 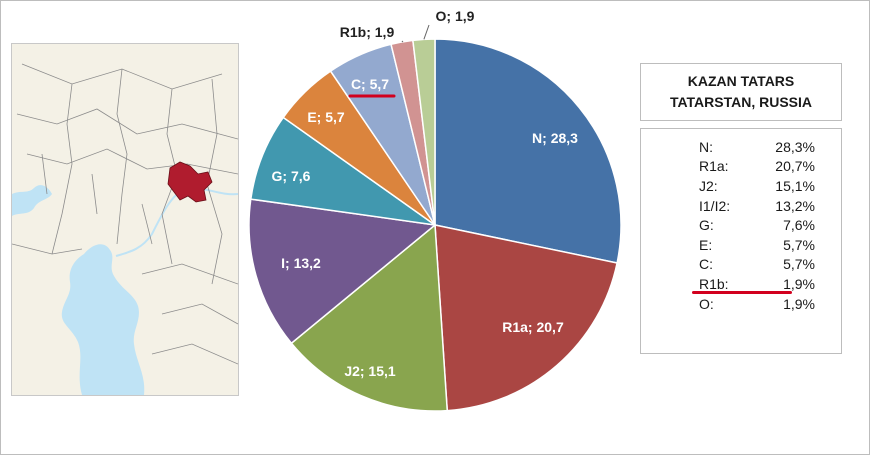 I want to click on legend-row-value: 28,3%, so click(x=795, y=146).